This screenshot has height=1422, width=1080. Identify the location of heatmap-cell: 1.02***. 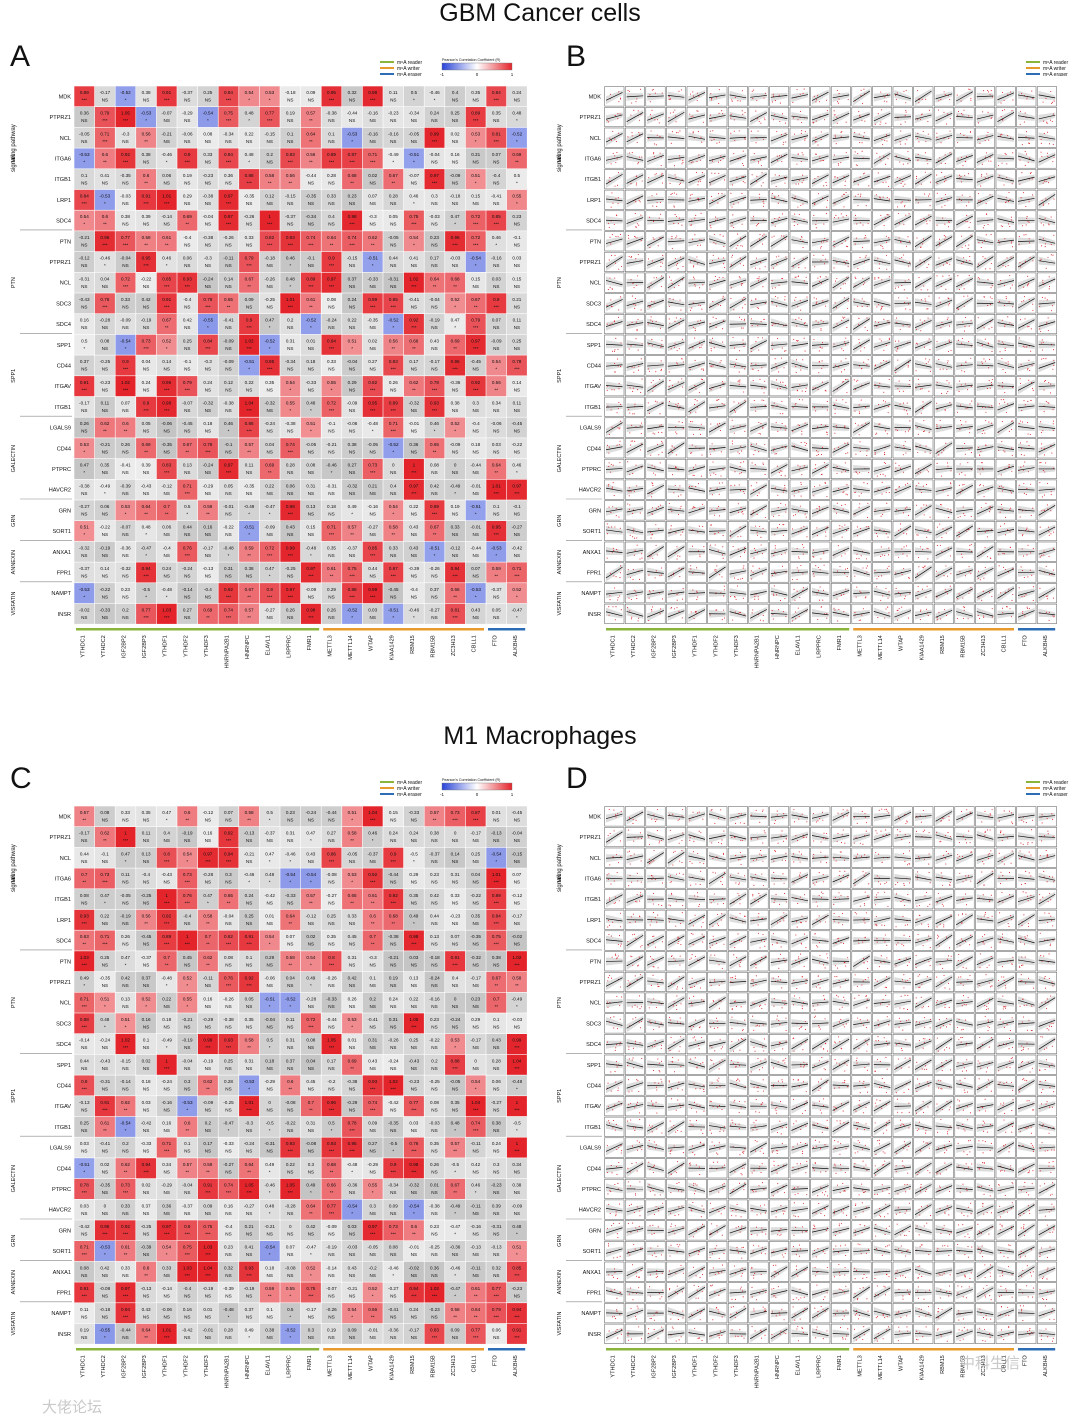
(249, 344).